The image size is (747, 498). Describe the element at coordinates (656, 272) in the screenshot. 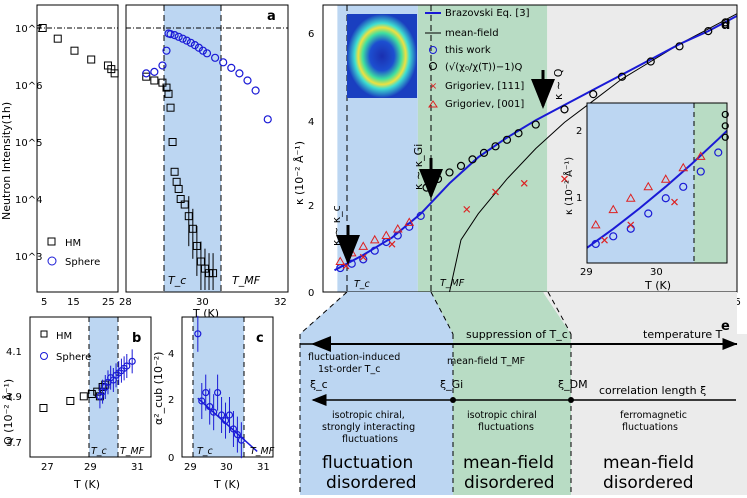

I see `inset-xtick-30: 30` at that location.